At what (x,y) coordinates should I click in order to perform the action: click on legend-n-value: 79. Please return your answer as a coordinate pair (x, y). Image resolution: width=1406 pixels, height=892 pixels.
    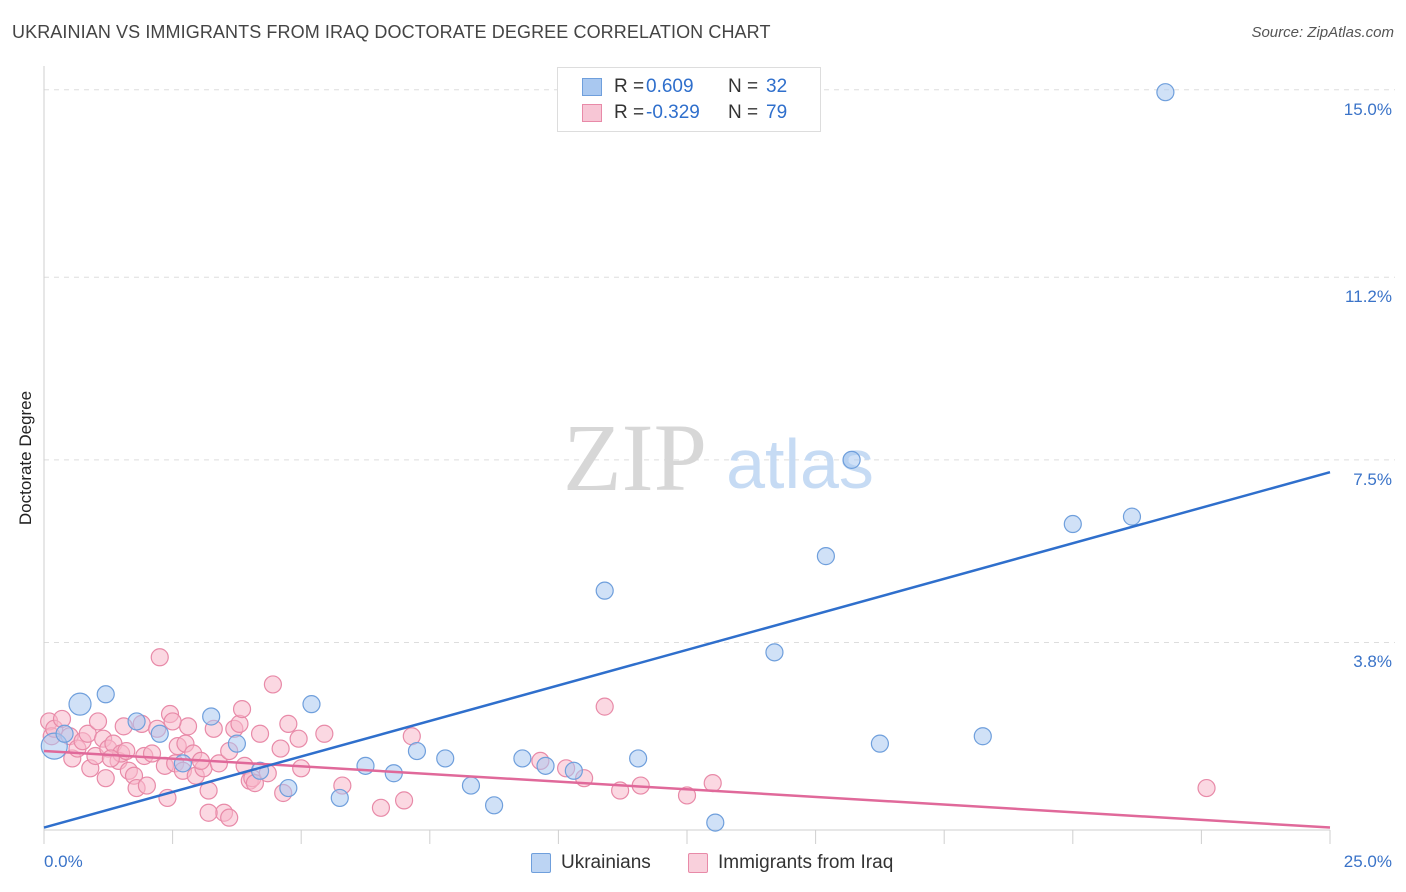
    Looking at the image, I should click on (777, 112).